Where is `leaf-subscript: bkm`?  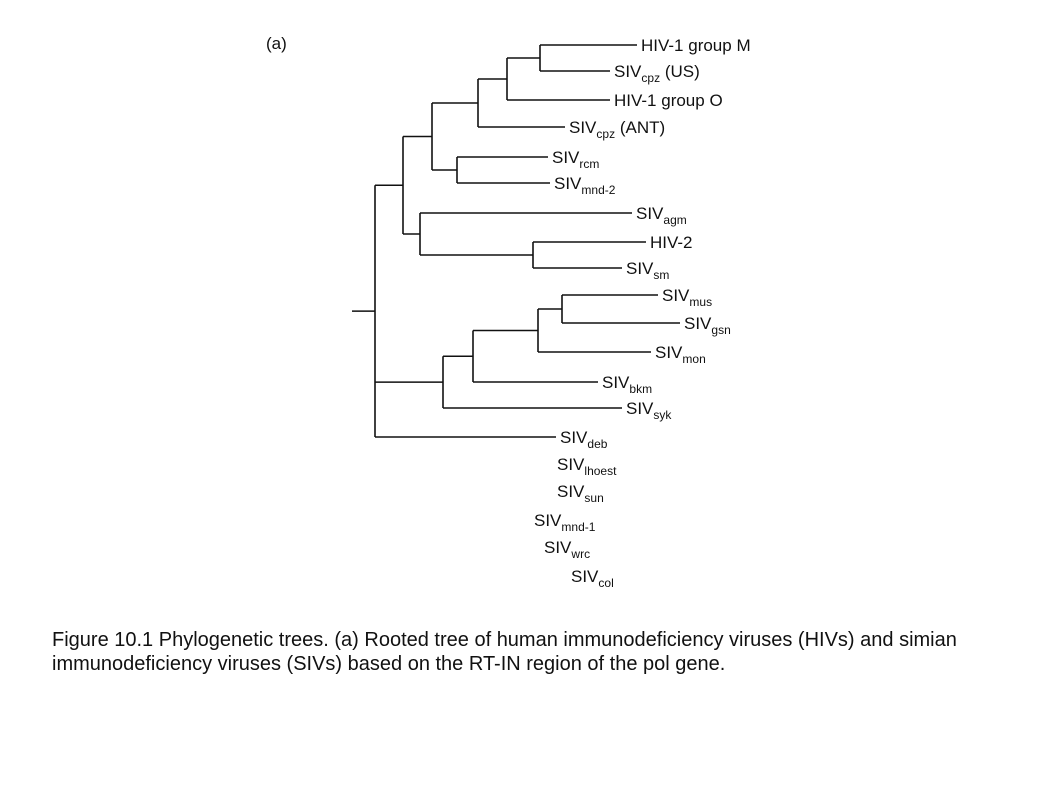 leaf-subscript: bkm is located at coordinates (640, 389).